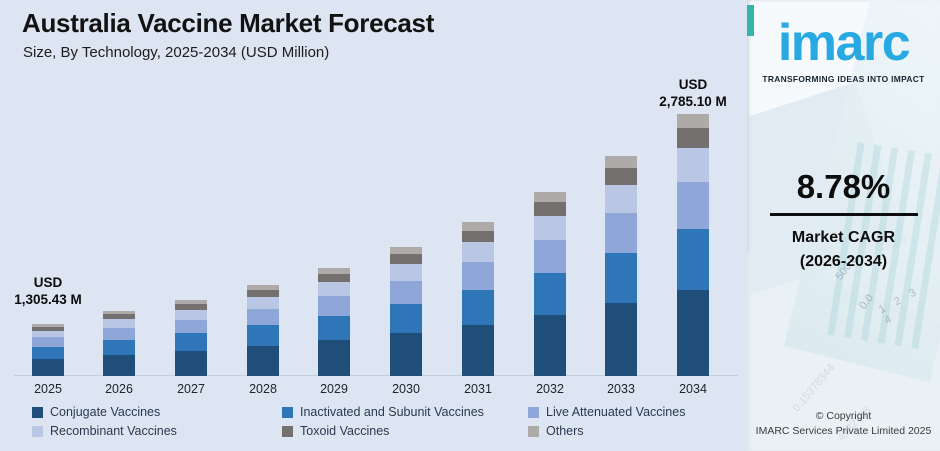 This screenshot has height=451, width=940. What do you see at coordinates (843, 261) in the screenshot?
I see `cagr-label-line2: (2026-2034)` at bounding box center [843, 261].